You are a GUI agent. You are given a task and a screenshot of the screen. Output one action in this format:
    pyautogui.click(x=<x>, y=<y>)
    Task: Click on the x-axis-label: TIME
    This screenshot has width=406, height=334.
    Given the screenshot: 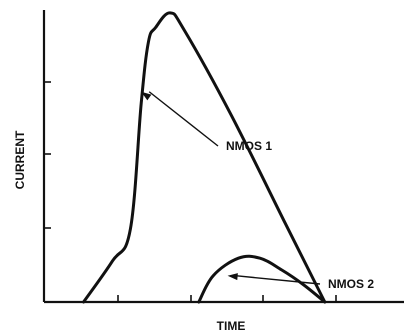 What is the action you would take?
    pyautogui.click(x=231, y=326)
    